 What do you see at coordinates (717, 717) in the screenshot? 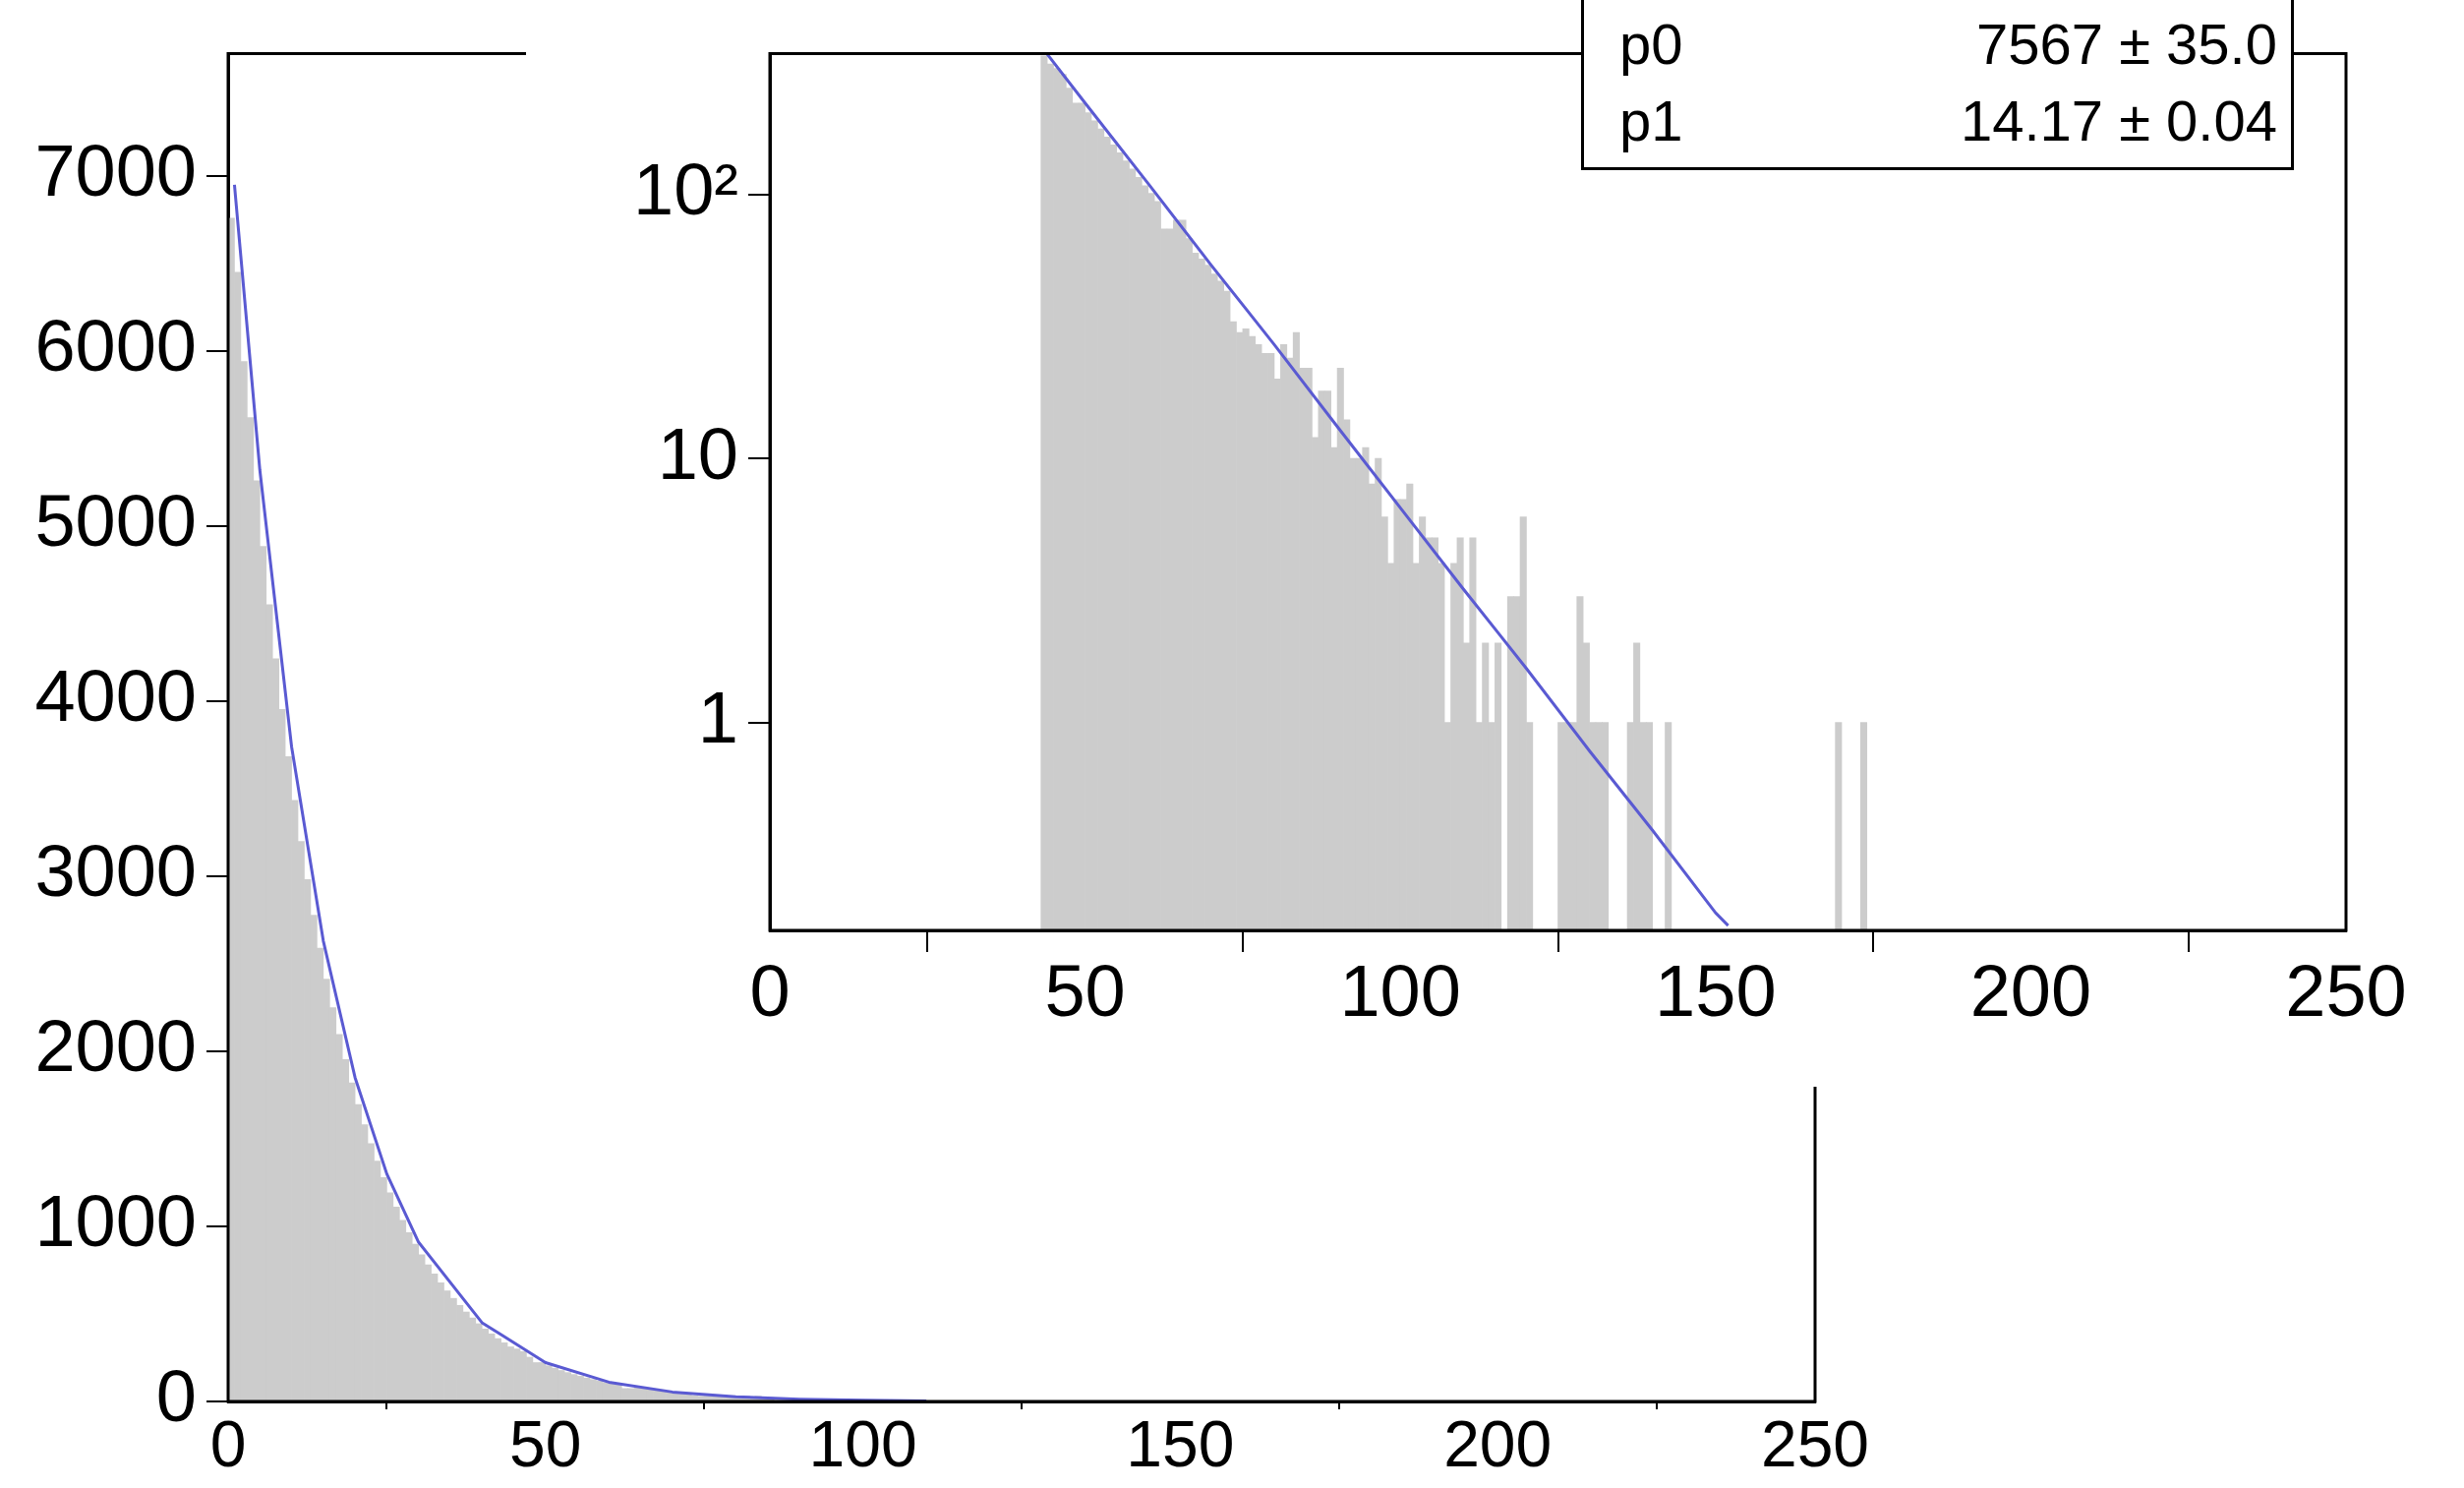
I see `y-tick-label: 1` at bounding box center [717, 717].